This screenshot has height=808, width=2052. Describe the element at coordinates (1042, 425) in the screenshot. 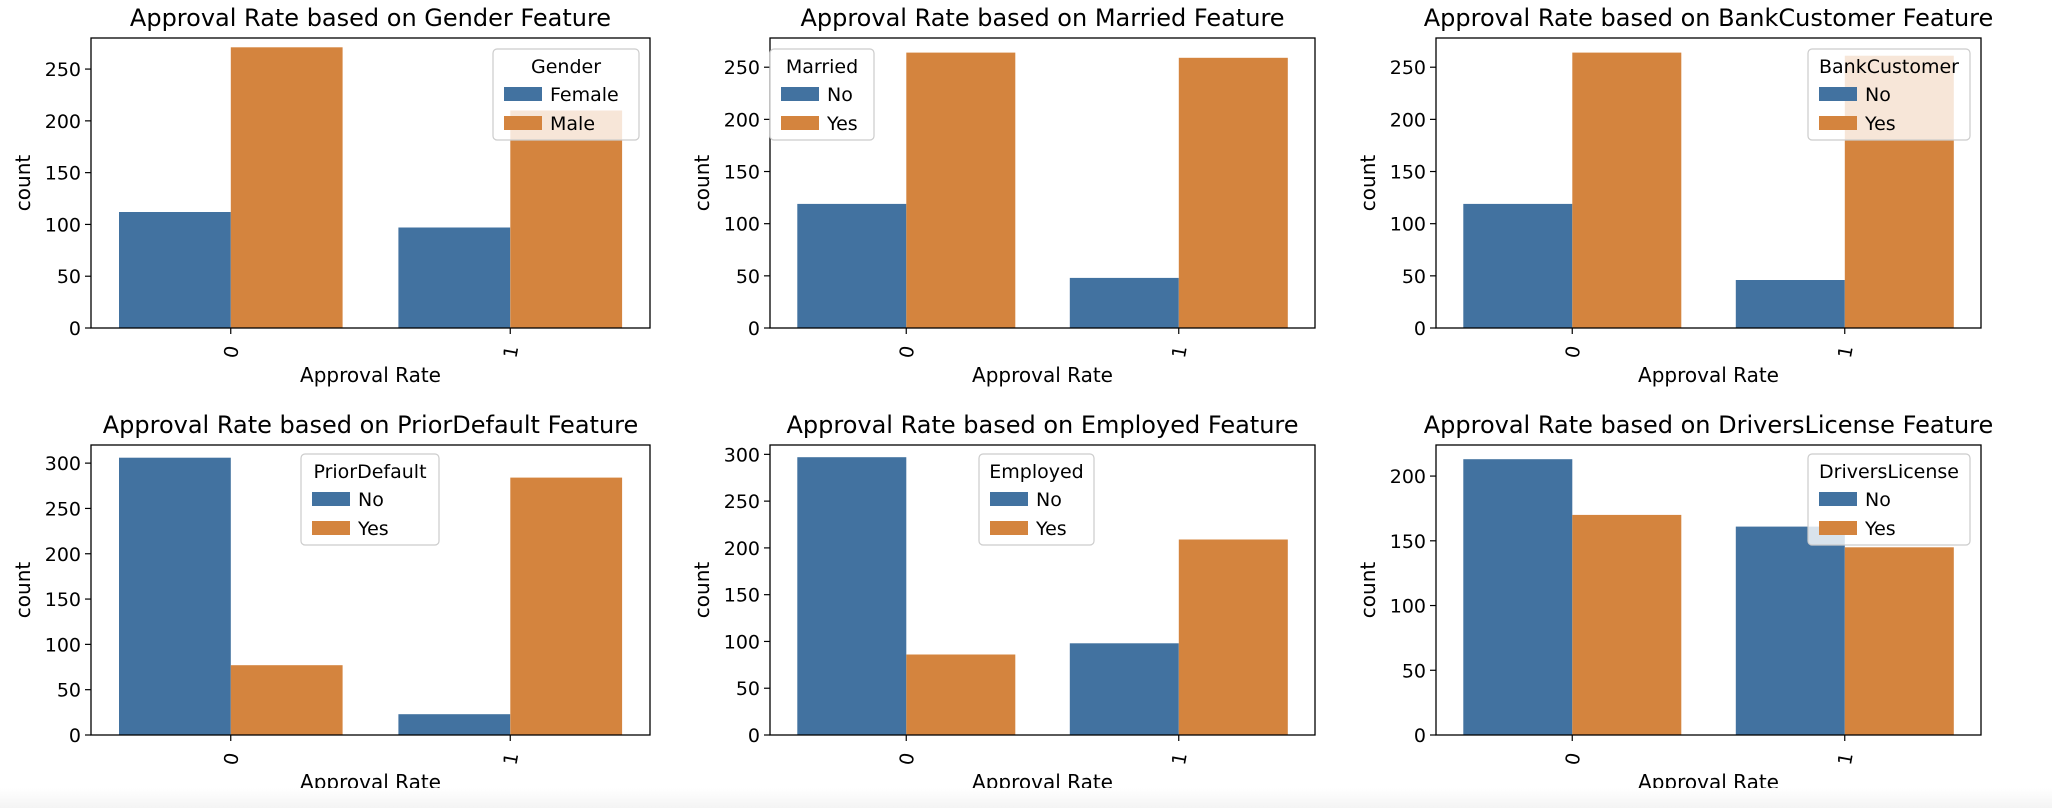

I see `chart-title: Approval Rate based on Employed Feature` at that location.